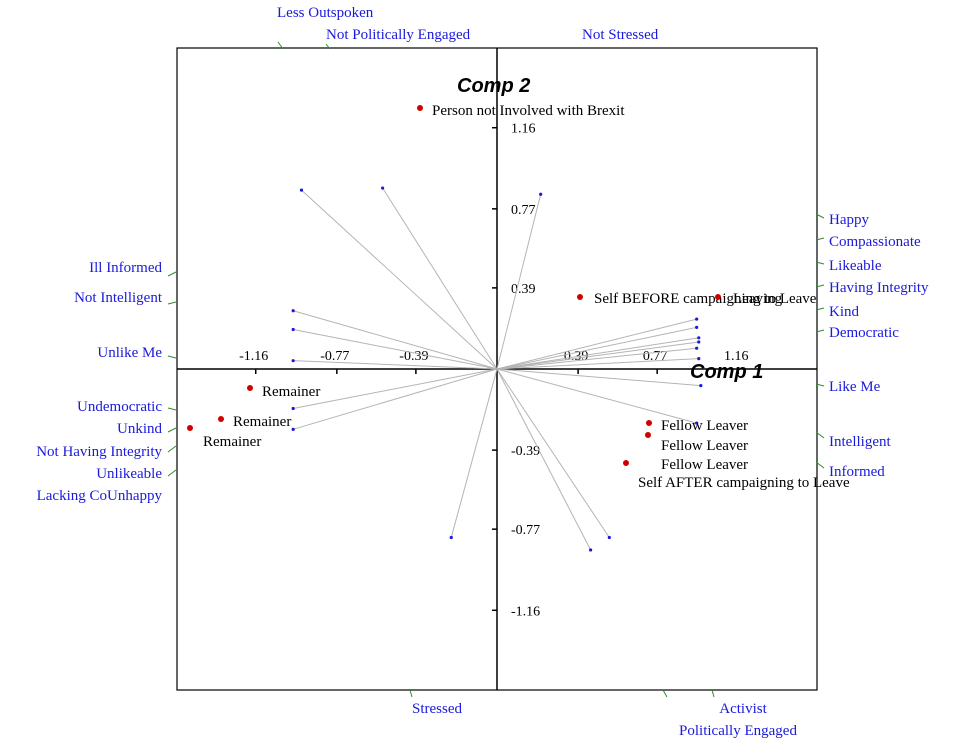 The height and width of the screenshot is (743, 957). I want to click on construct-label: Unkind, so click(140, 429).